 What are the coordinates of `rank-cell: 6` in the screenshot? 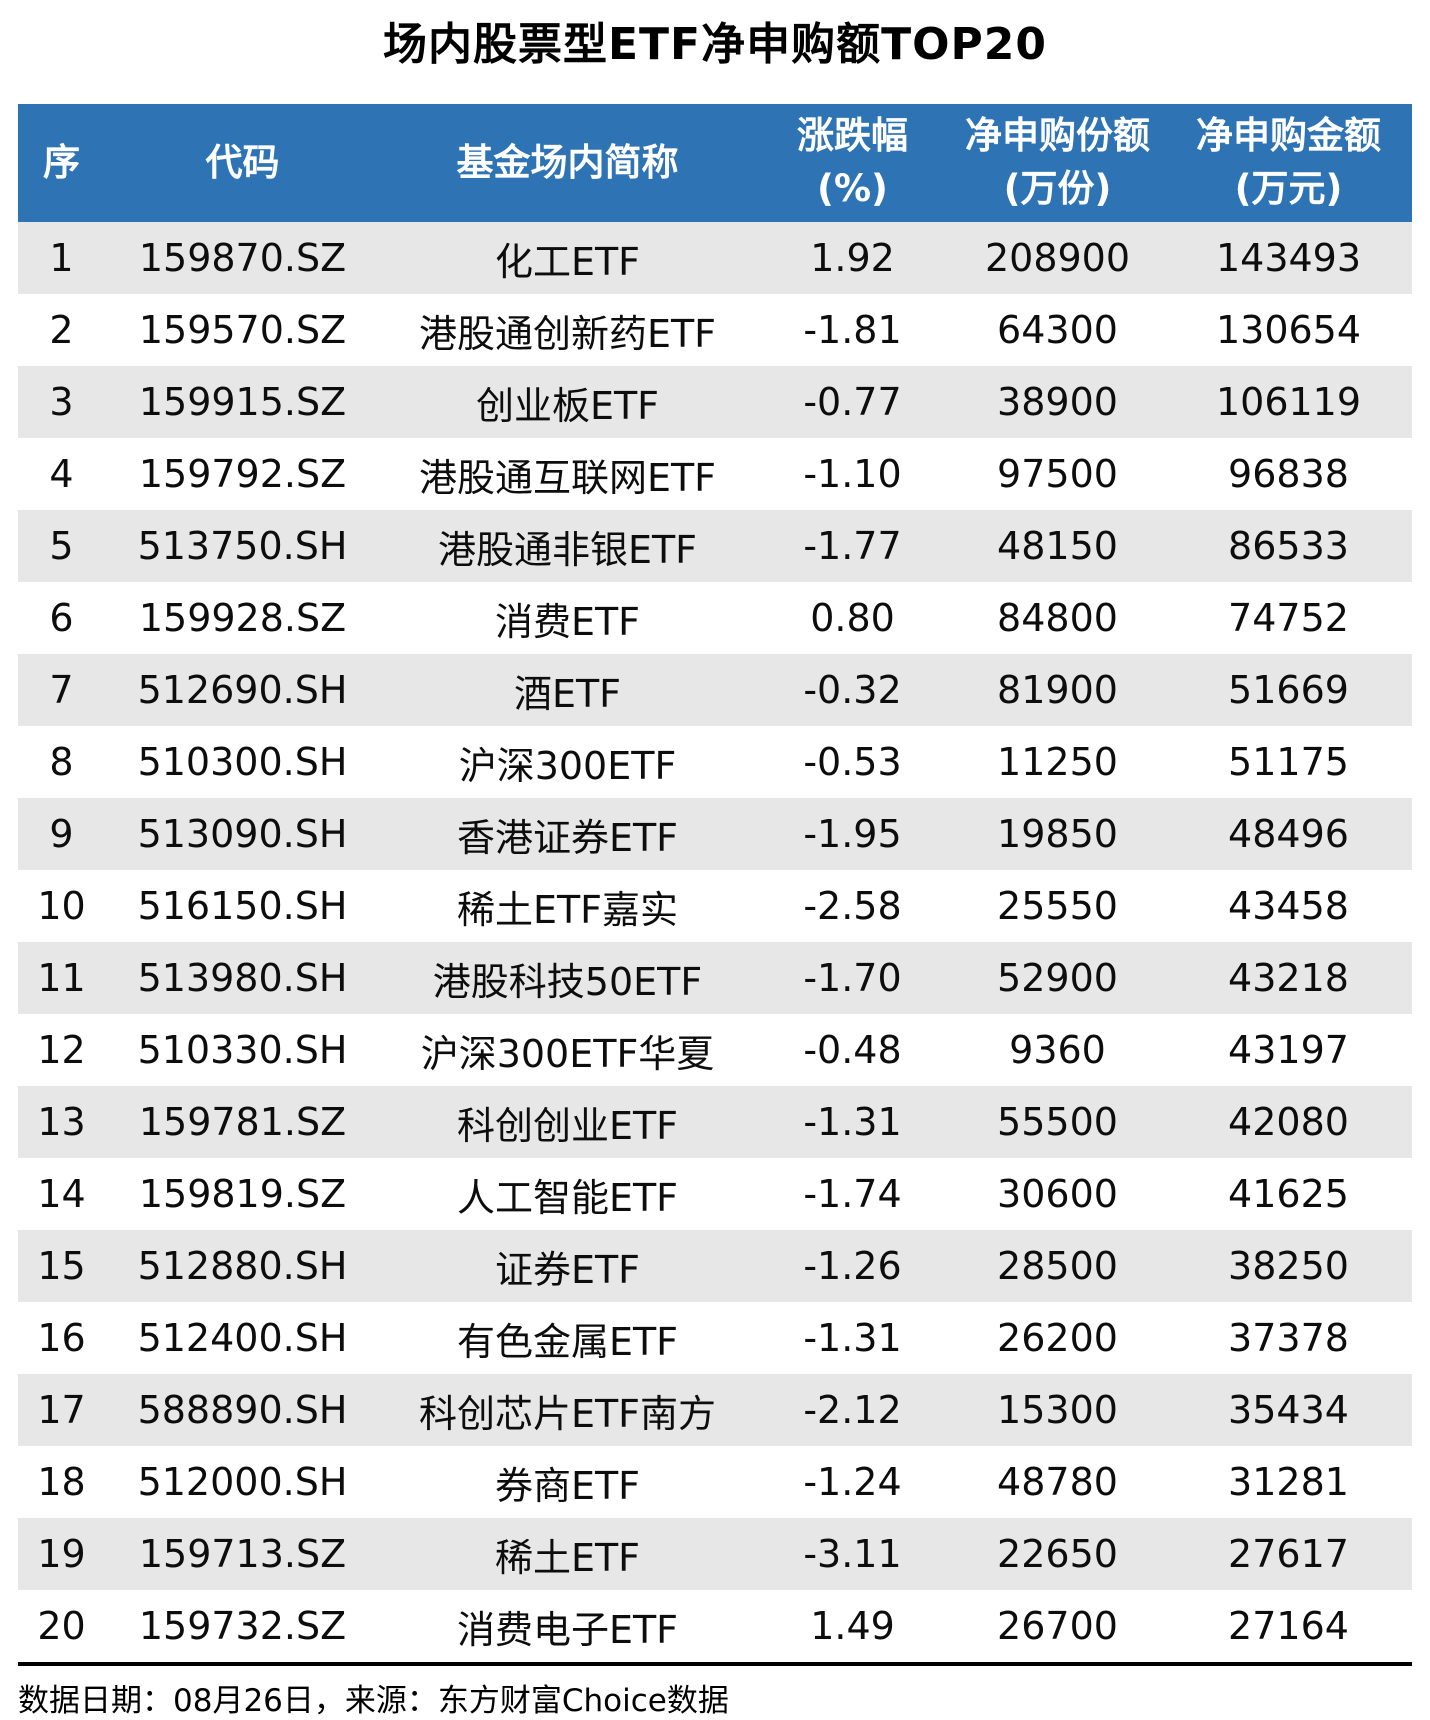 It's located at (61, 618).